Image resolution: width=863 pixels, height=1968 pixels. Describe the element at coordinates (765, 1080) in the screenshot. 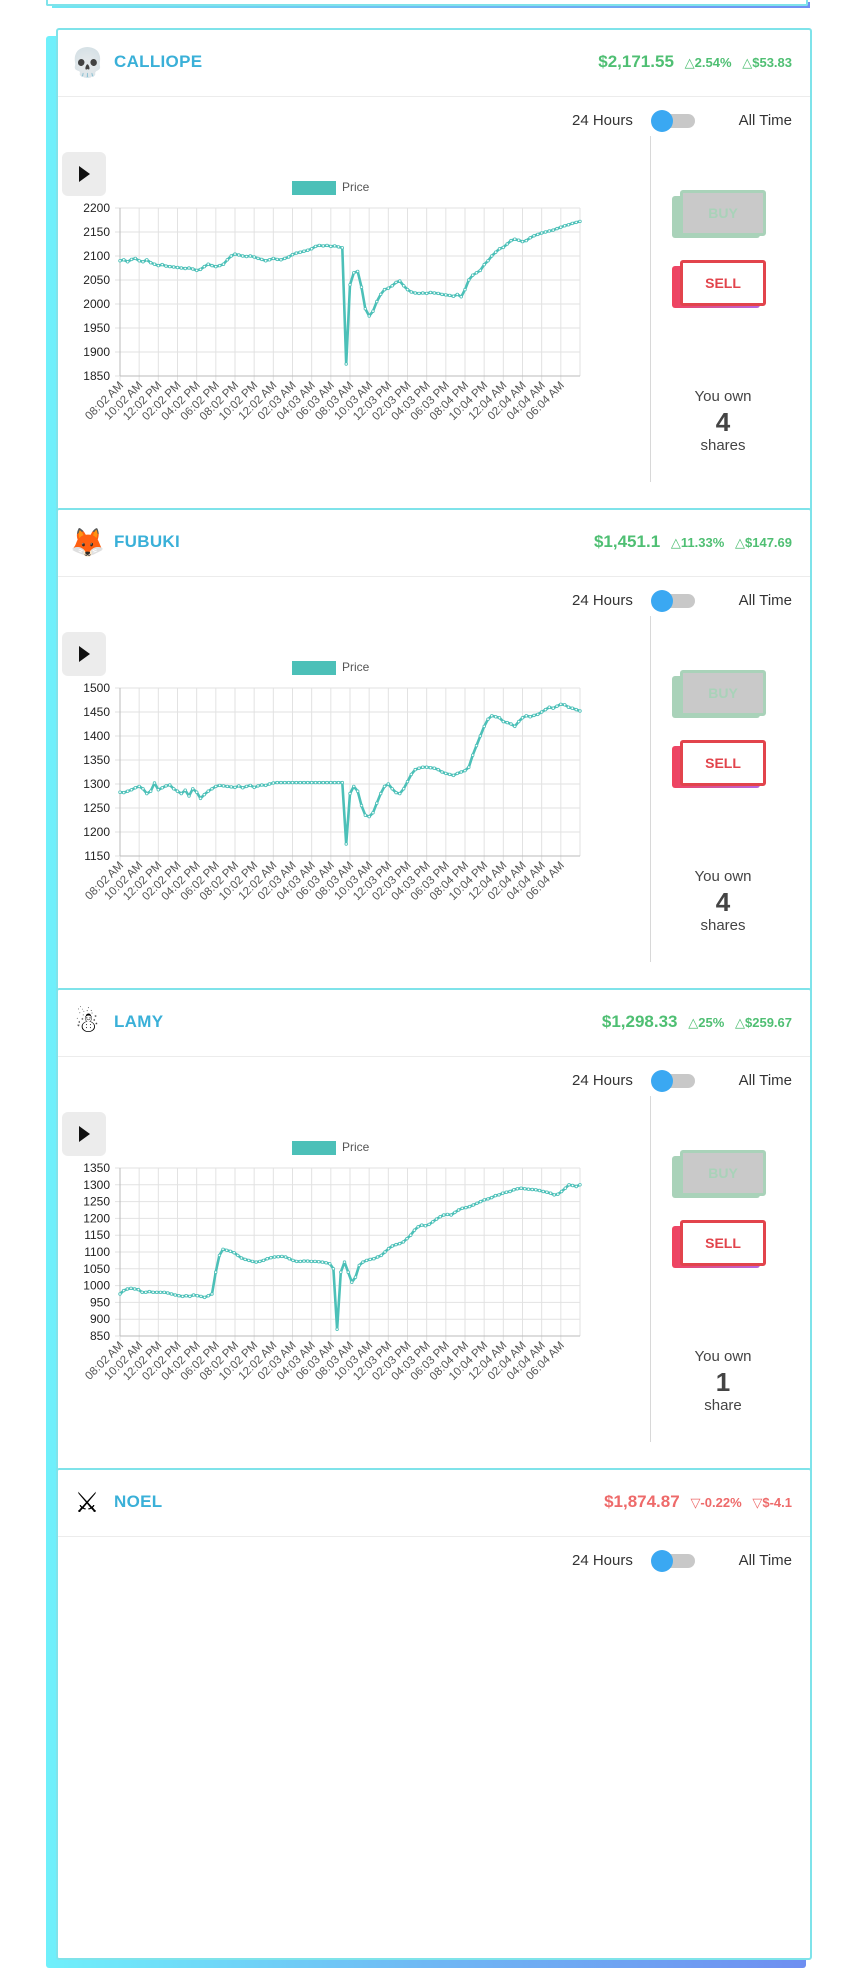

I see `toggle-label-all-time: All Time` at that location.